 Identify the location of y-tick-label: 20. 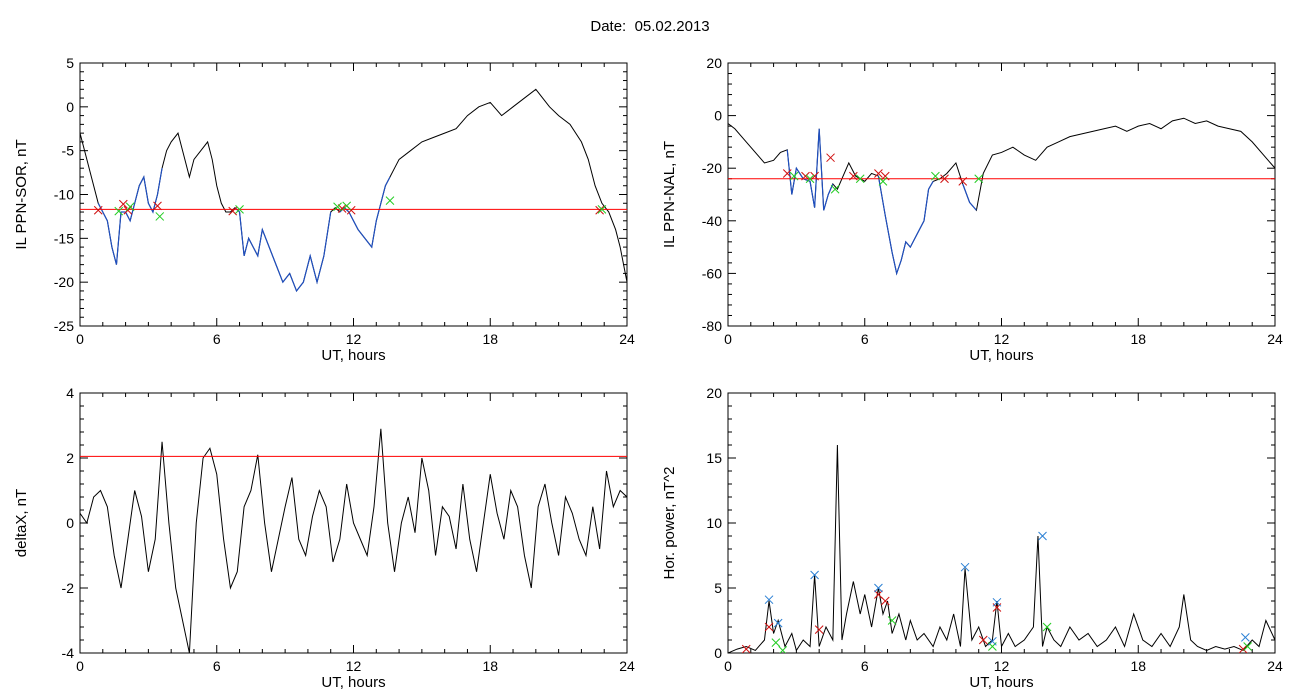
(714, 393).